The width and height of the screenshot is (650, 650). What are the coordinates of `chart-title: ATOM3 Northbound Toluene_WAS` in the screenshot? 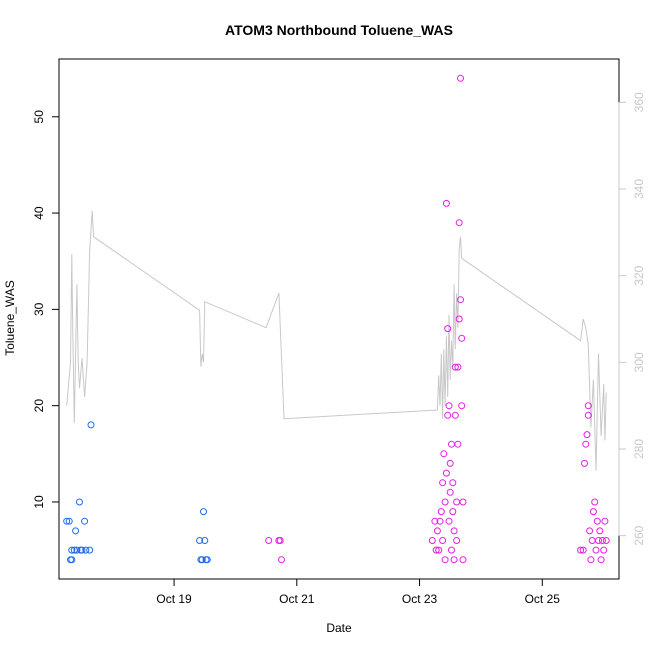 It's located at (339, 30).